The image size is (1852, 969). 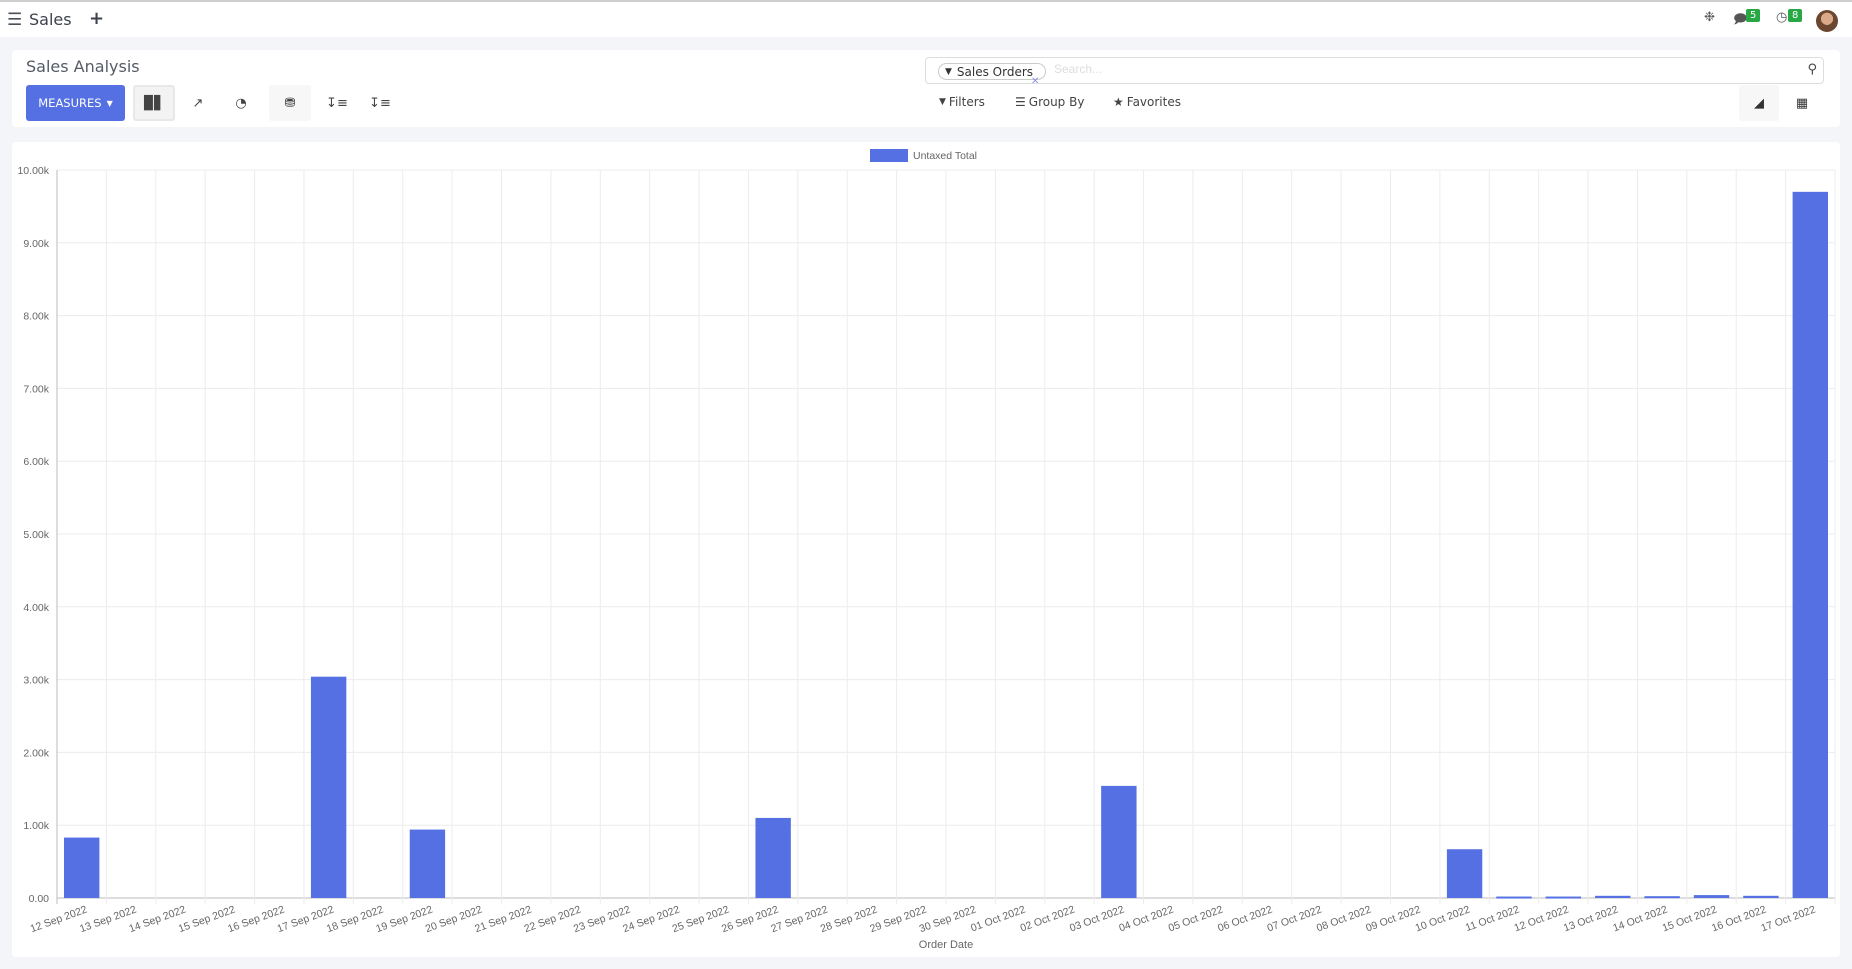 I want to click on table-icon: ▦, so click(x=1802, y=103).